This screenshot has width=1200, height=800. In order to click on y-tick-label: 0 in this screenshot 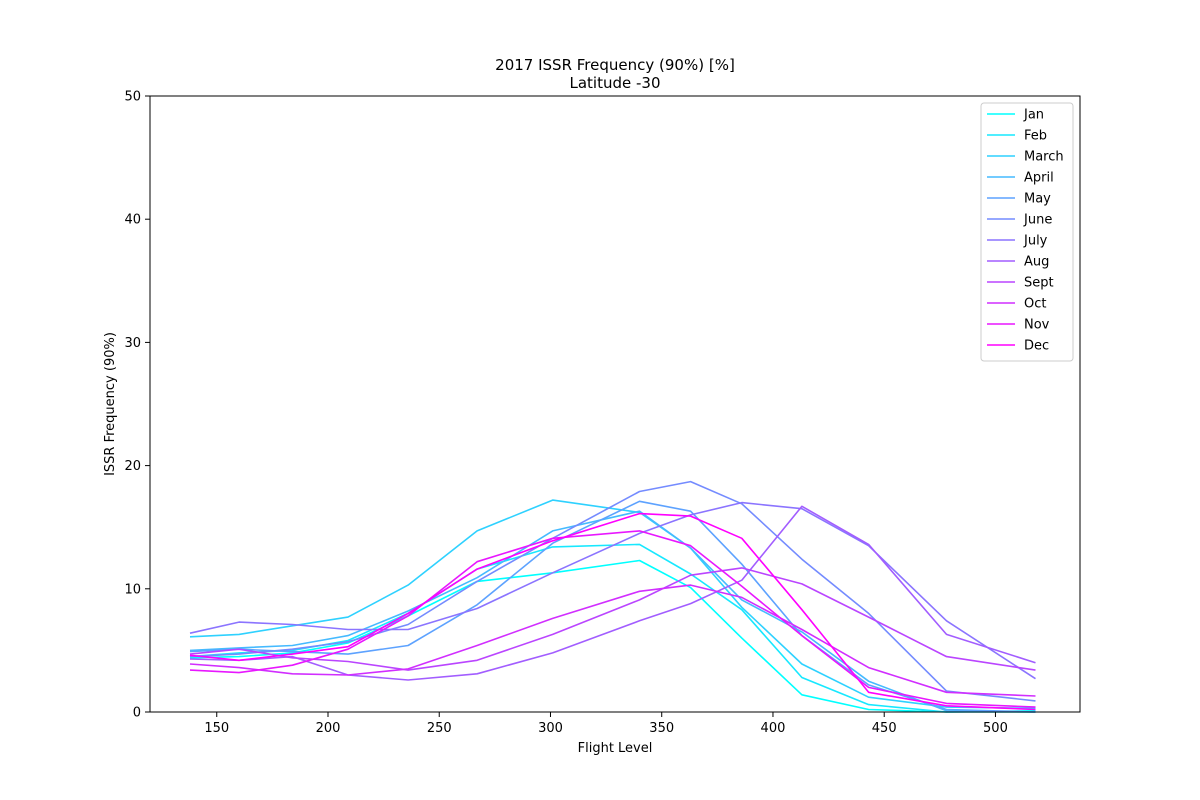, I will do `click(137, 713)`.